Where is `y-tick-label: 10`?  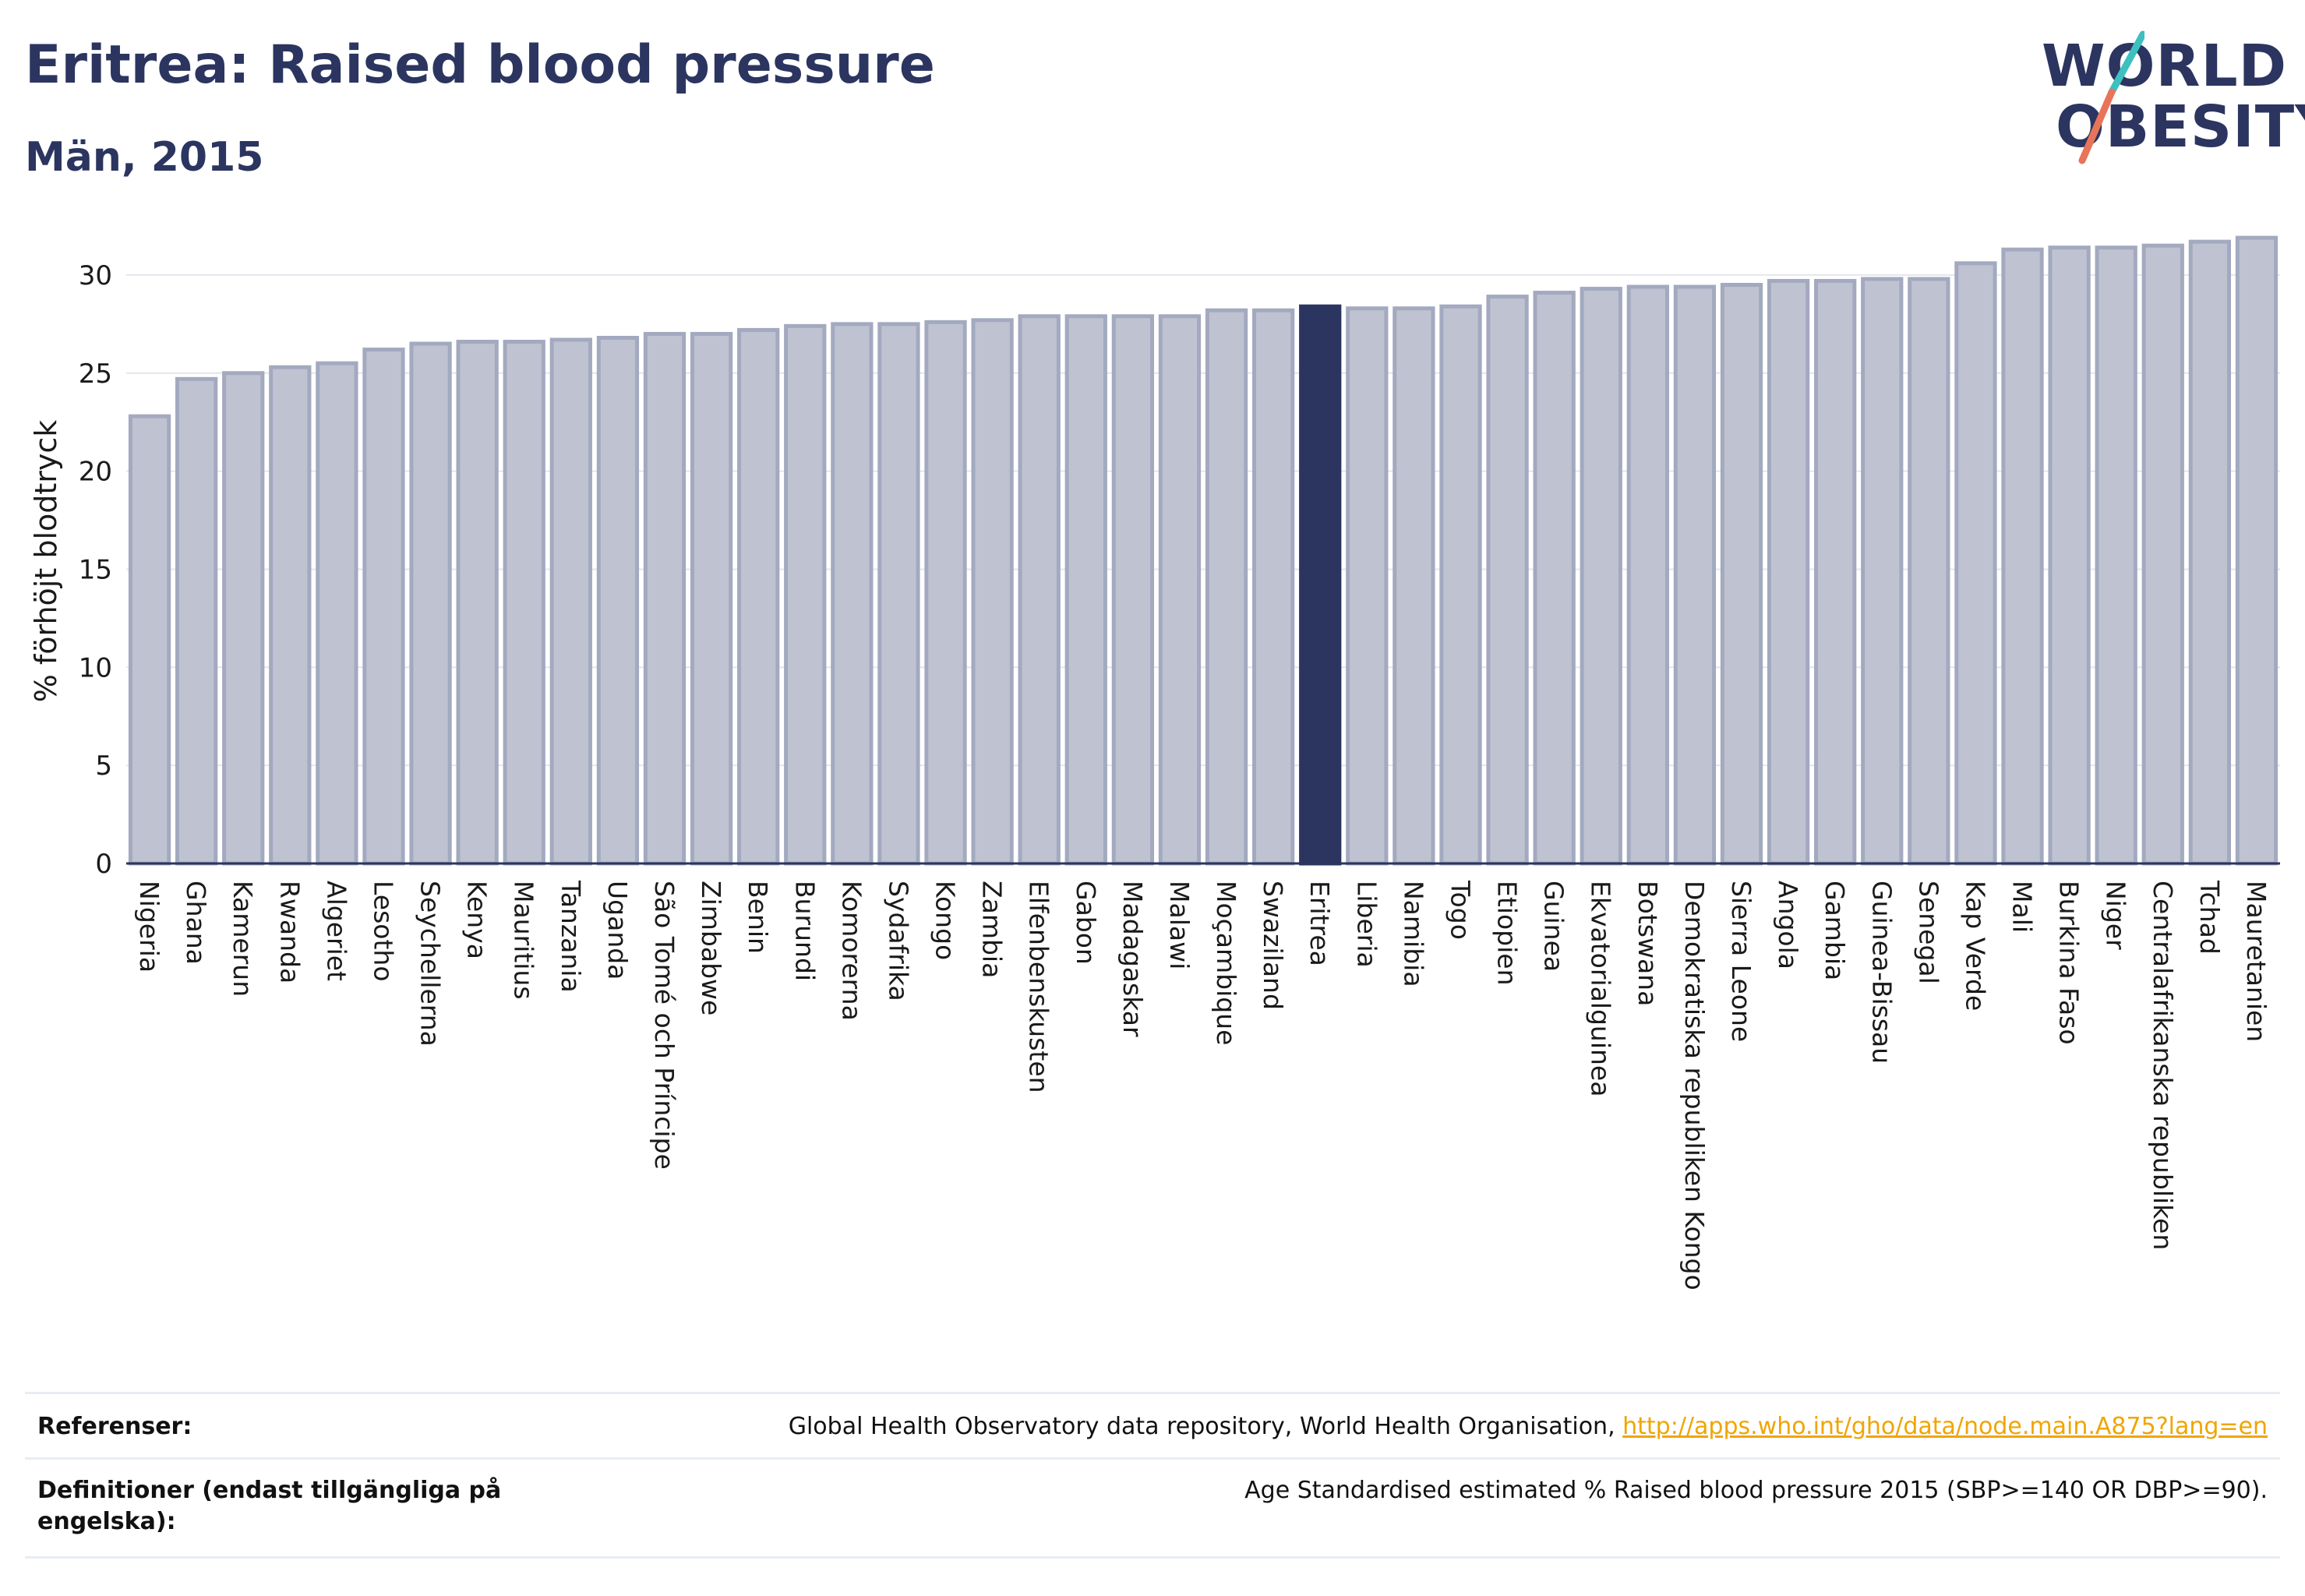 y-tick-label: 10 is located at coordinates (95, 667).